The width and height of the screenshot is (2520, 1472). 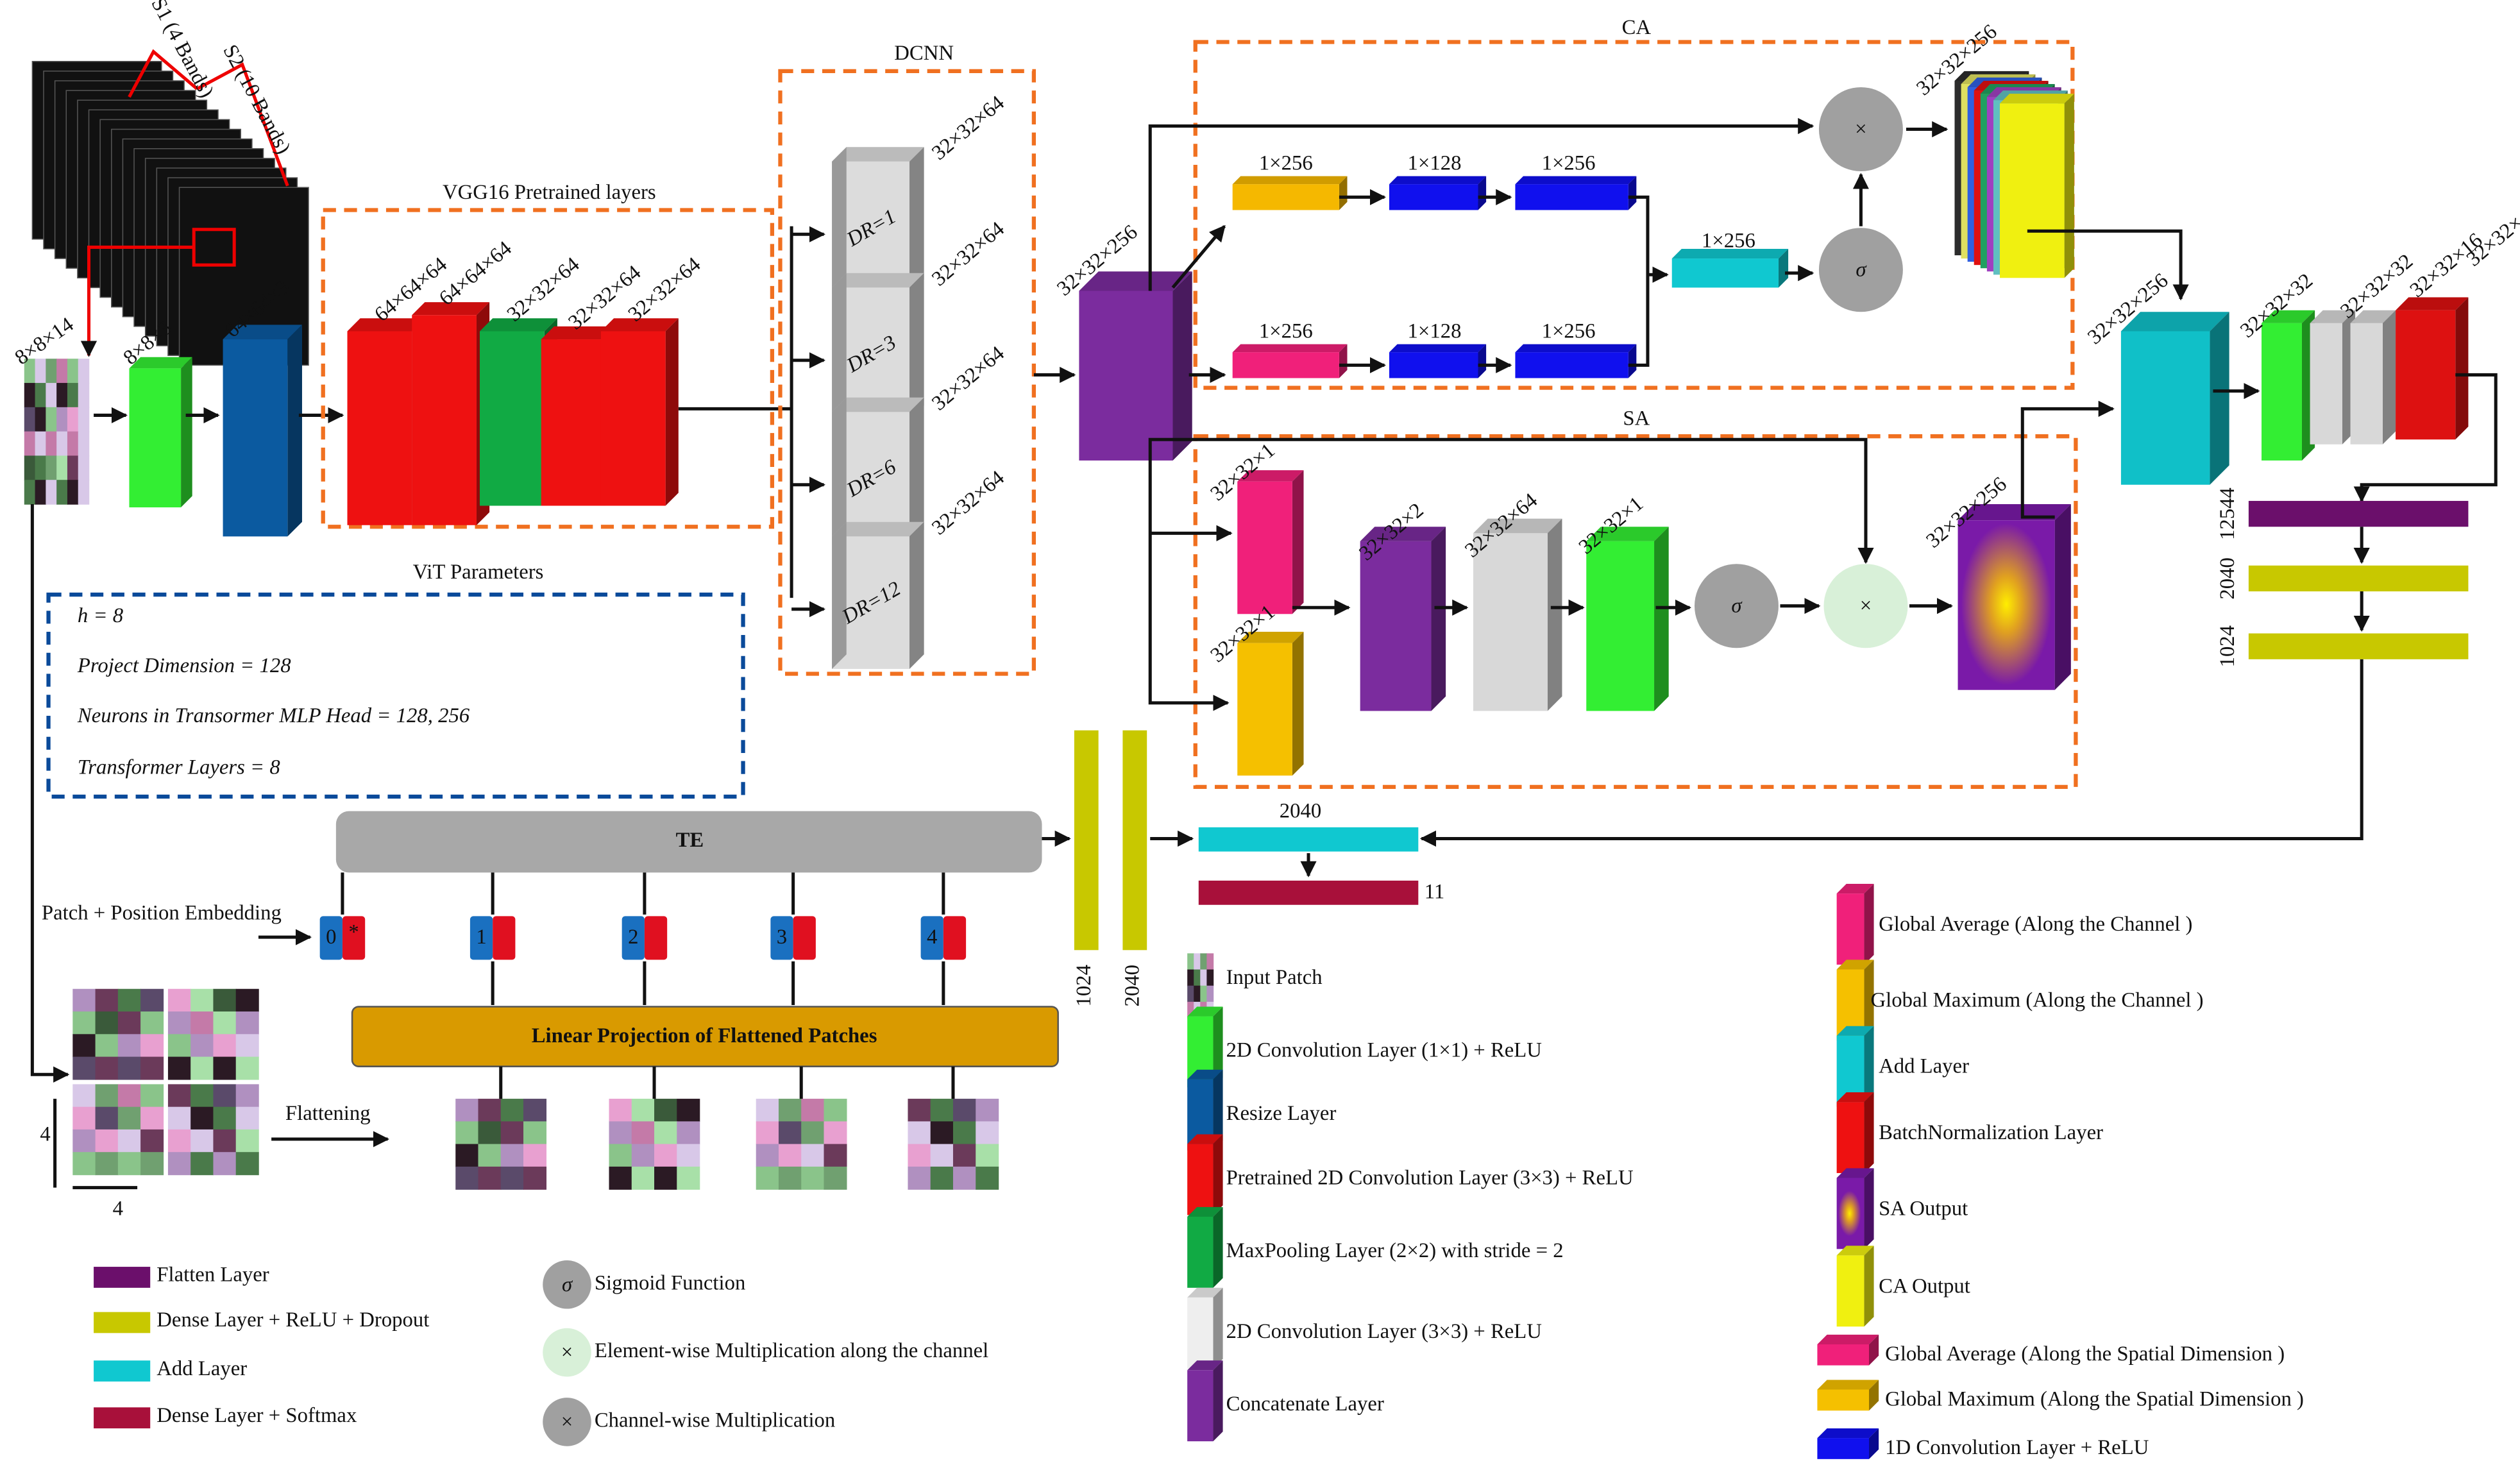 What do you see at coordinates (2035, 924) in the screenshot?
I see `label: Global Average (Along the Channel )` at bounding box center [2035, 924].